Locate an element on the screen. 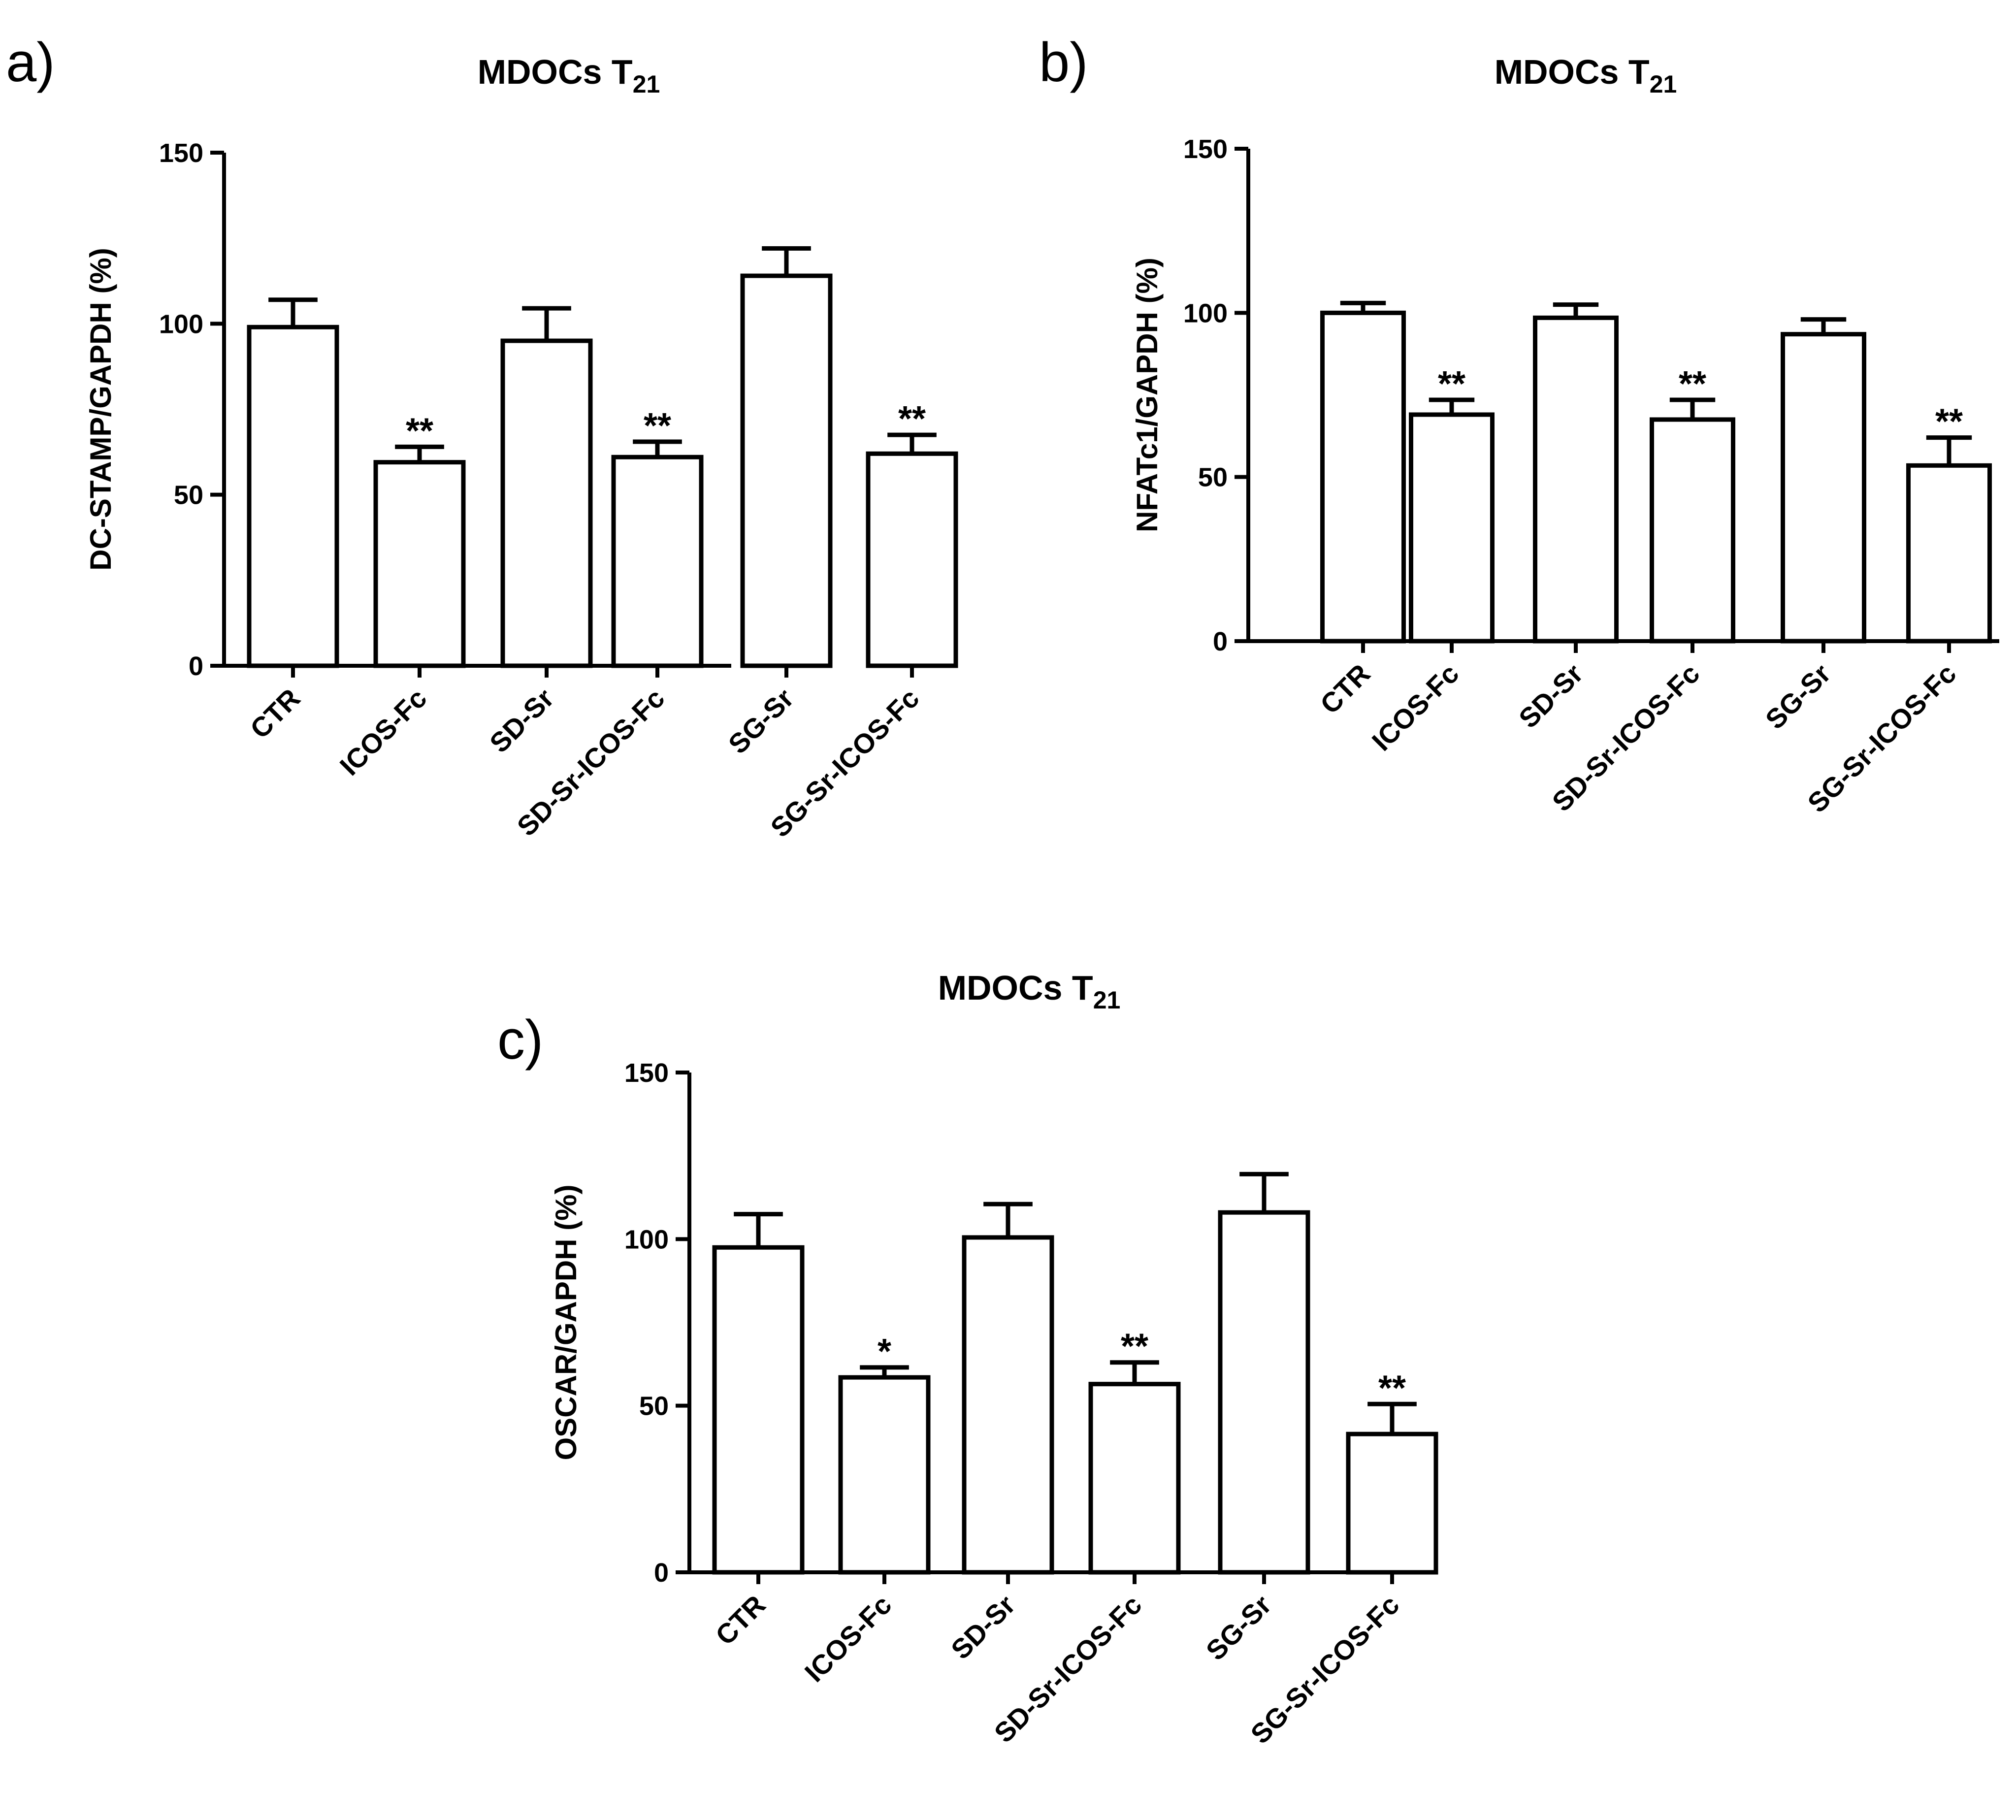 This screenshot has height=1820, width=2016. y-axis-label: DC-STAMP/GAPDH (%) is located at coordinates (100, 409).